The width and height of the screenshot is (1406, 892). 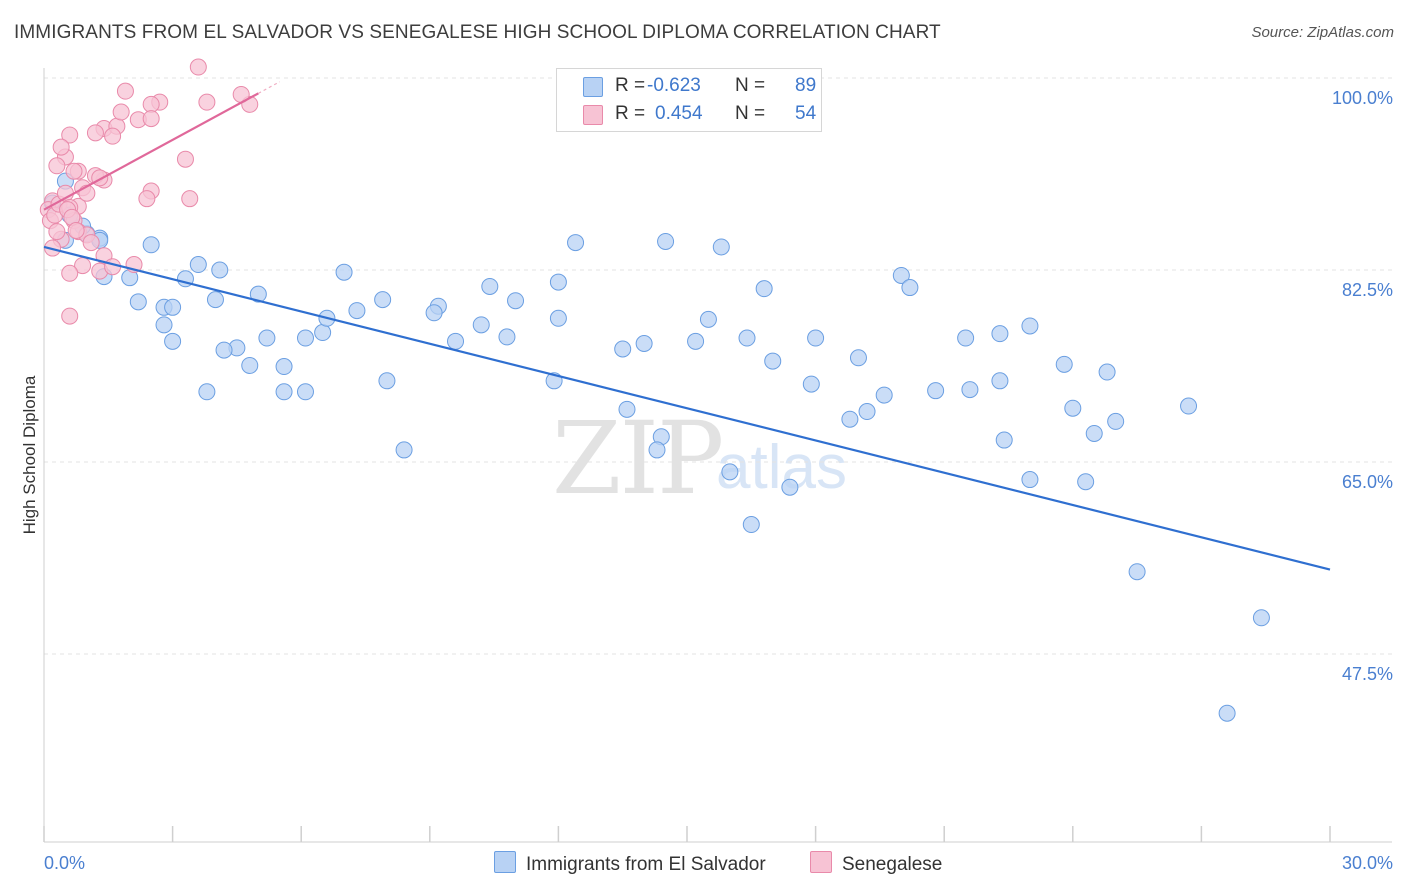 I want to click on bottom-legend-senegalese: Senegalese, so click(x=876, y=863).